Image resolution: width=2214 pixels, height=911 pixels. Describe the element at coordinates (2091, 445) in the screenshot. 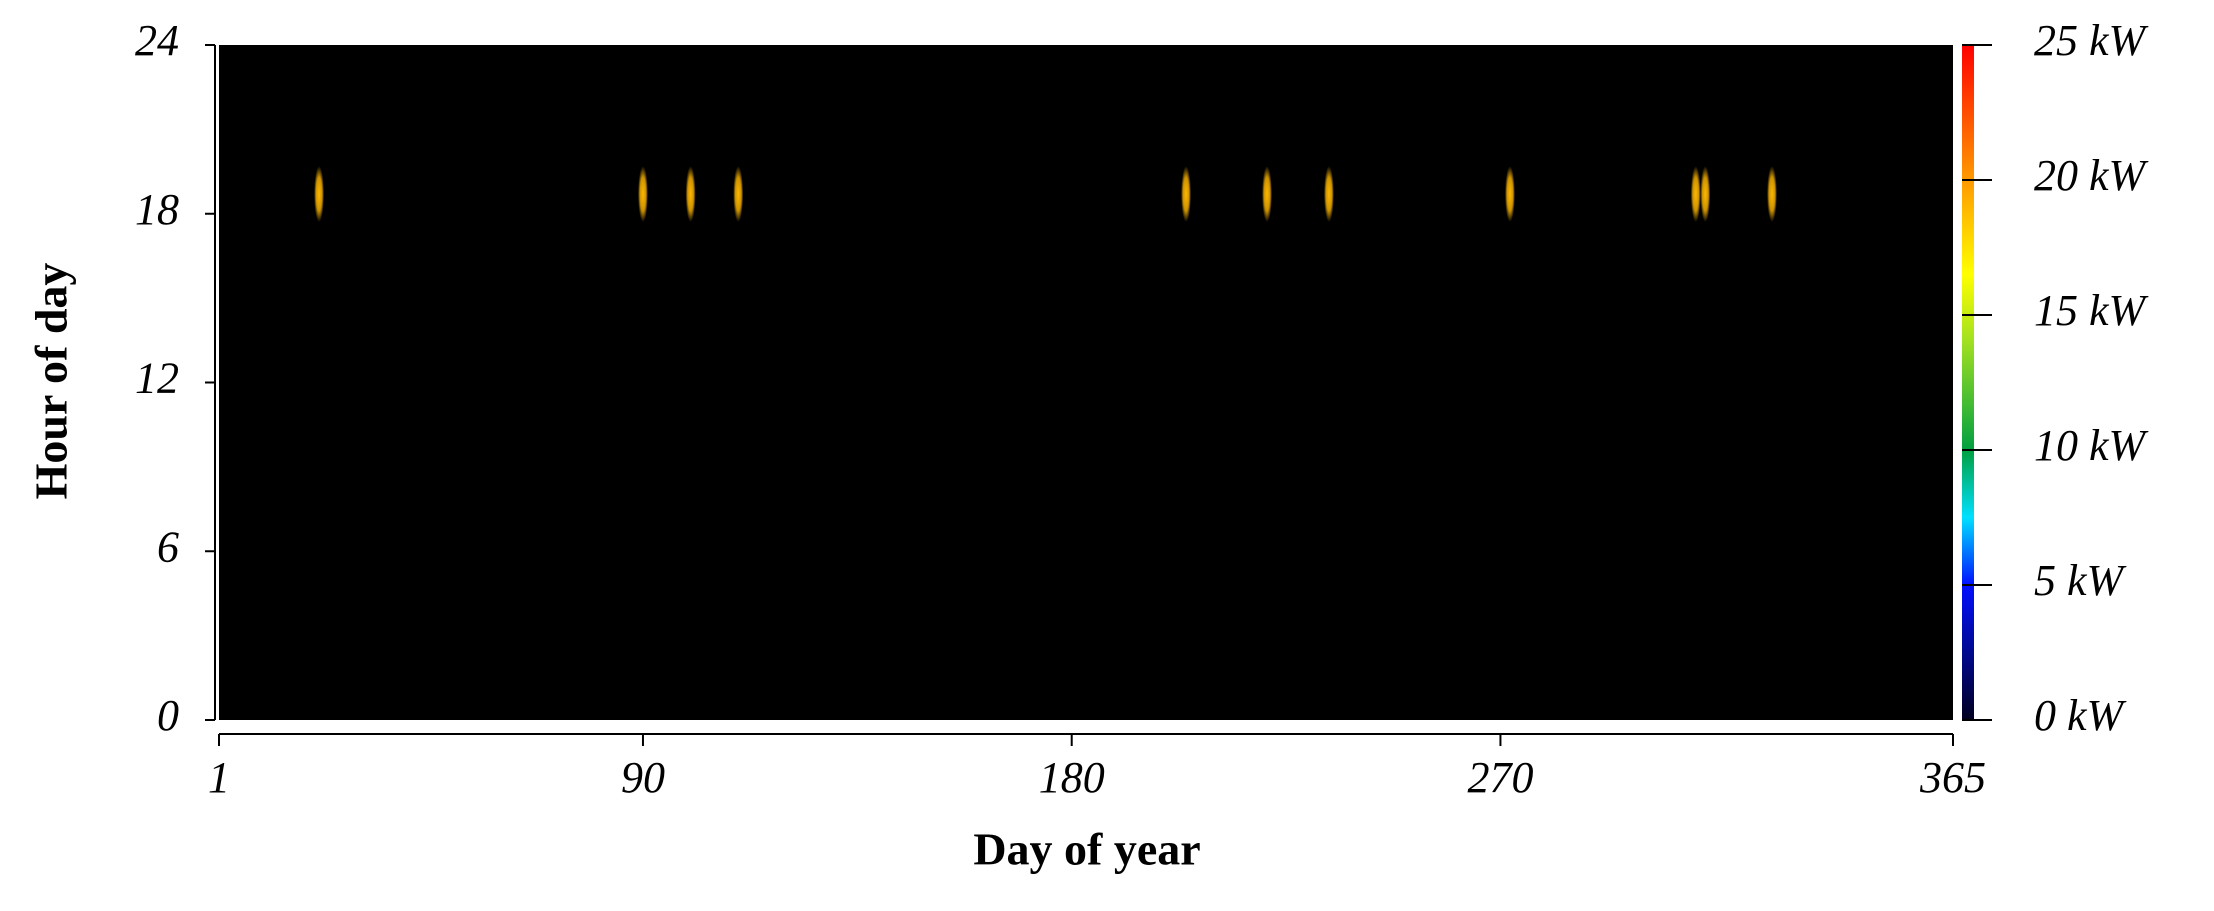

I see `colorbar-tick-label: 10 kW` at that location.